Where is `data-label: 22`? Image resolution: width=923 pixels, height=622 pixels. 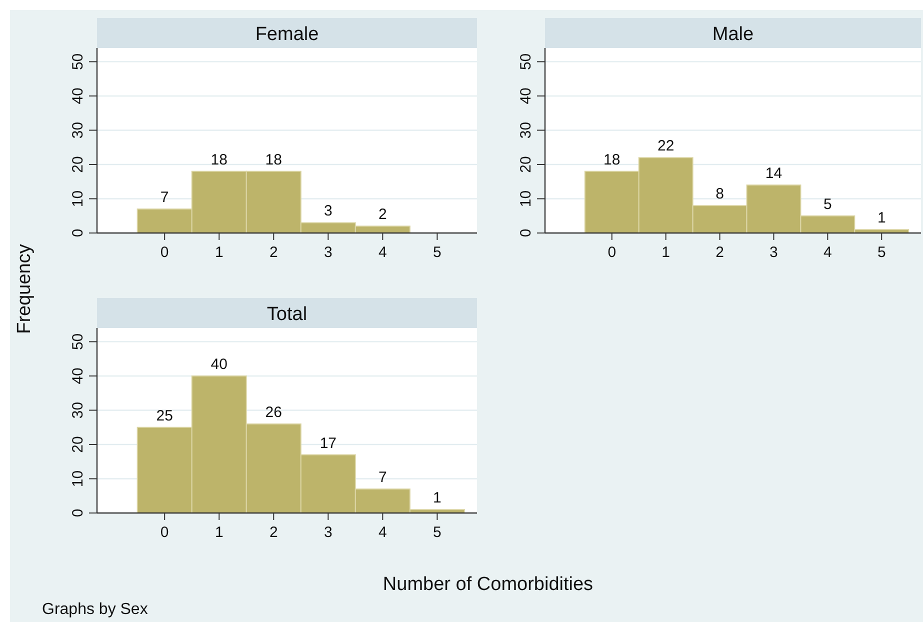 data-label: 22 is located at coordinates (665, 146).